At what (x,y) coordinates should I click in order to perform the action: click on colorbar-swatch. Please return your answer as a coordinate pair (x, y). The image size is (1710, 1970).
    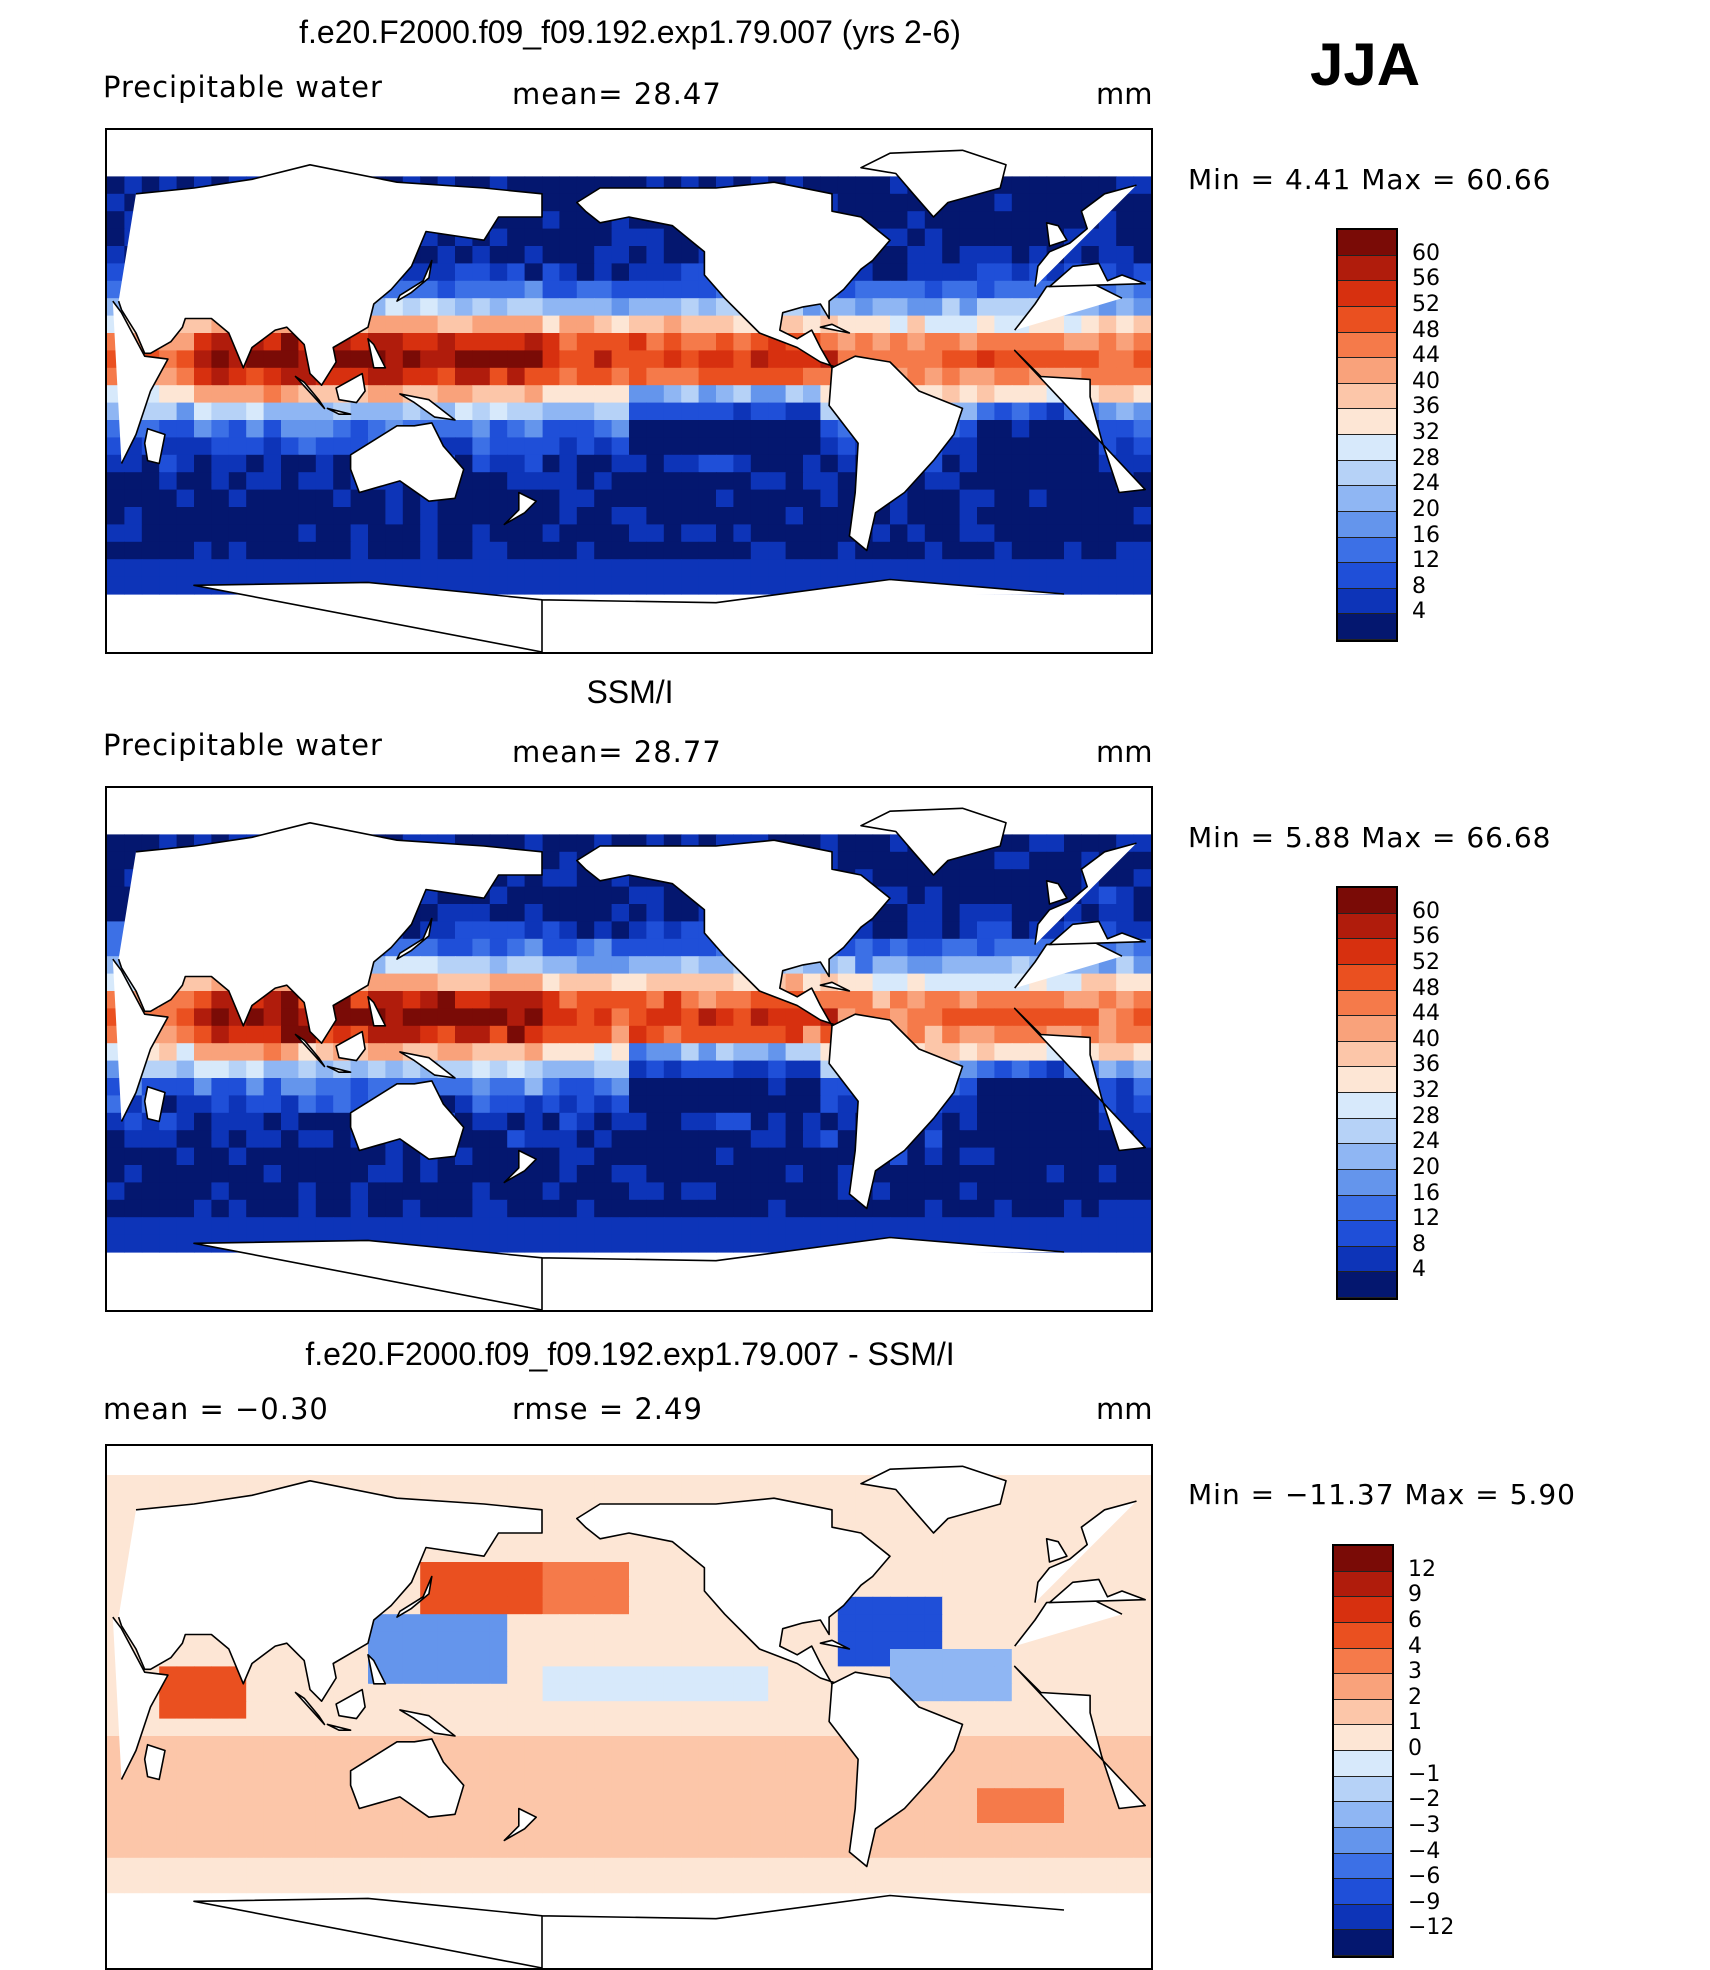
    Looking at the image, I should click on (1367, 550).